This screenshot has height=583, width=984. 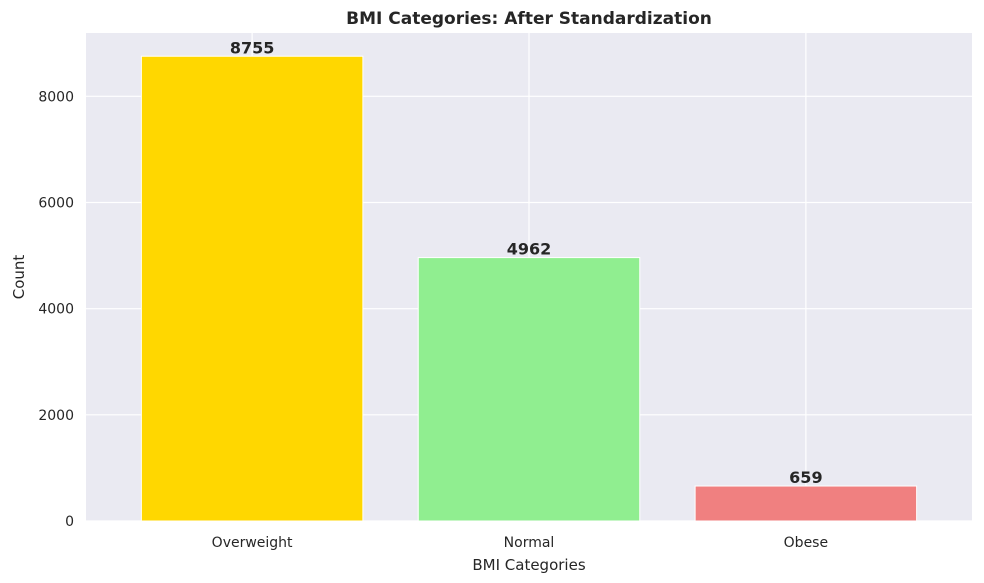 What do you see at coordinates (529, 389) in the screenshot?
I see `bar-normal` at bounding box center [529, 389].